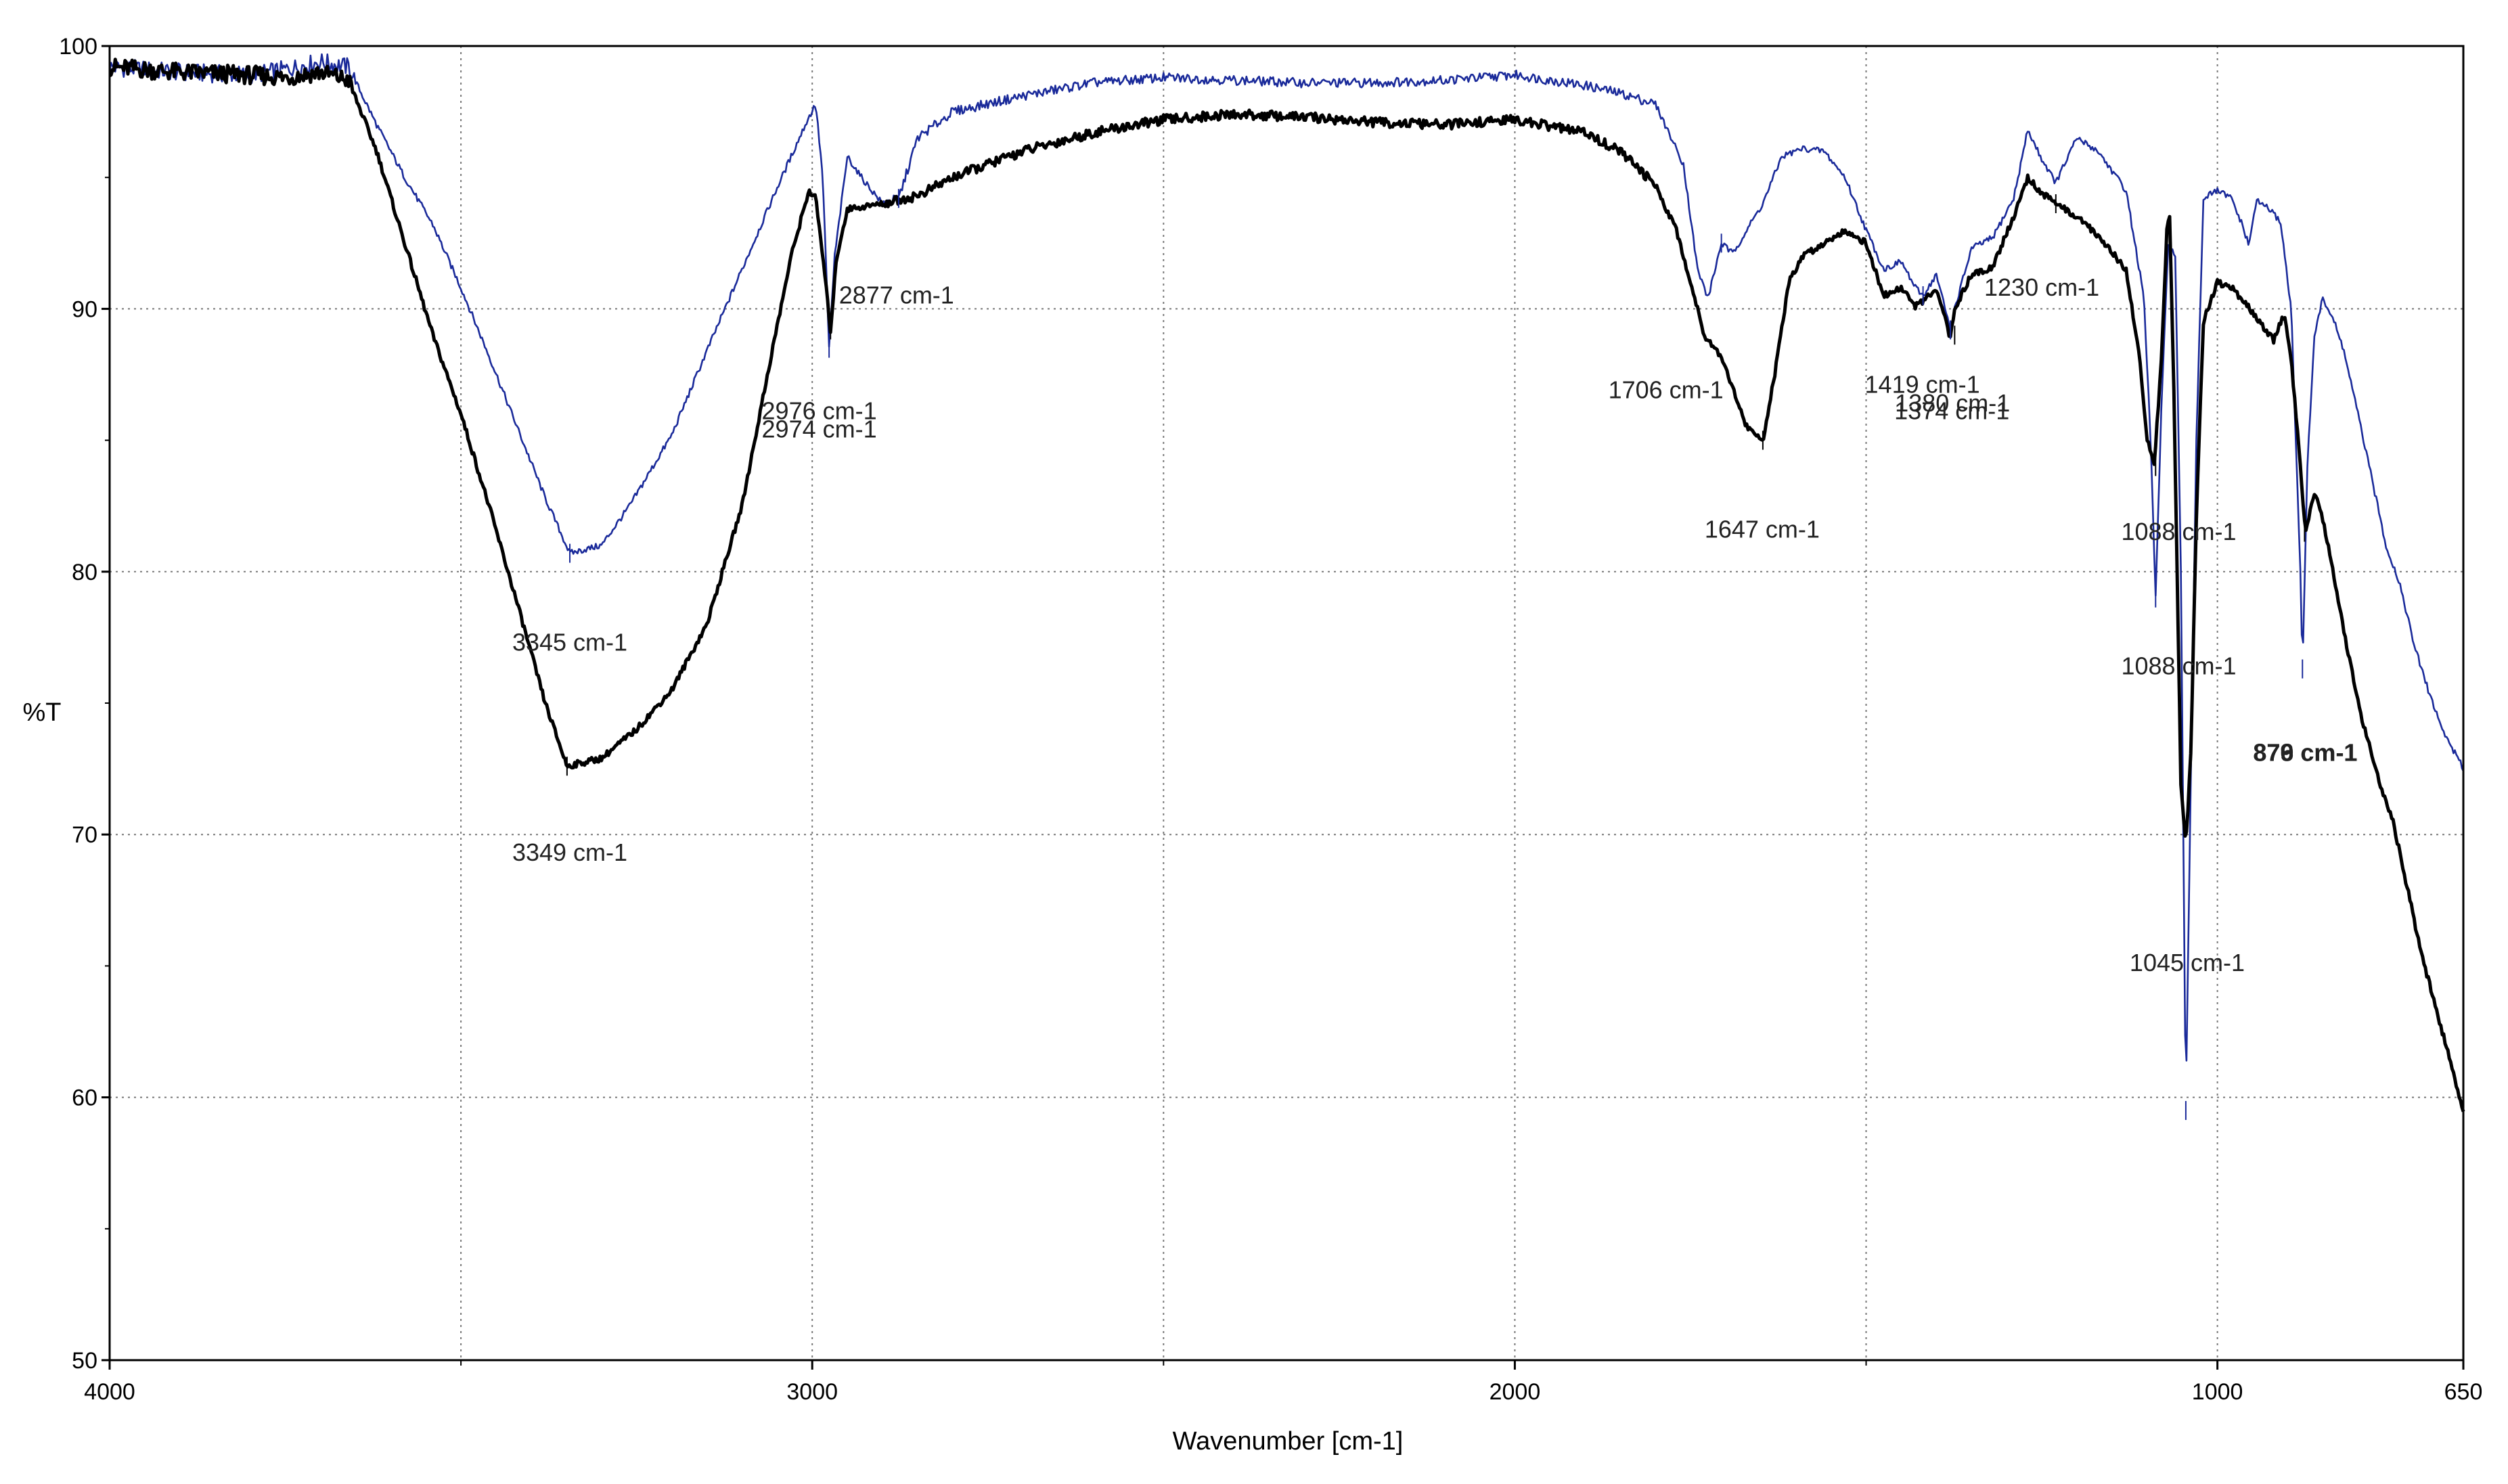 Image resolution: width=2508 pixels, height=1484 pixels. What do you see at coordinates (2187, 963) in the screenshot?
I see `peak-label: 1045 cm-1` at bounding box center [2187, 963].